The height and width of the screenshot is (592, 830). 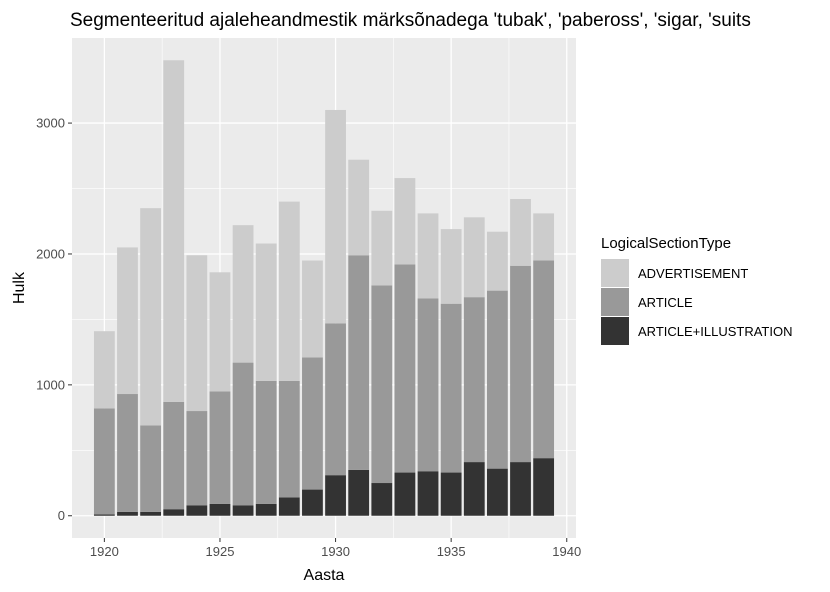 I want to click on bar-advertisement-1939, so click(x=544, y=237).